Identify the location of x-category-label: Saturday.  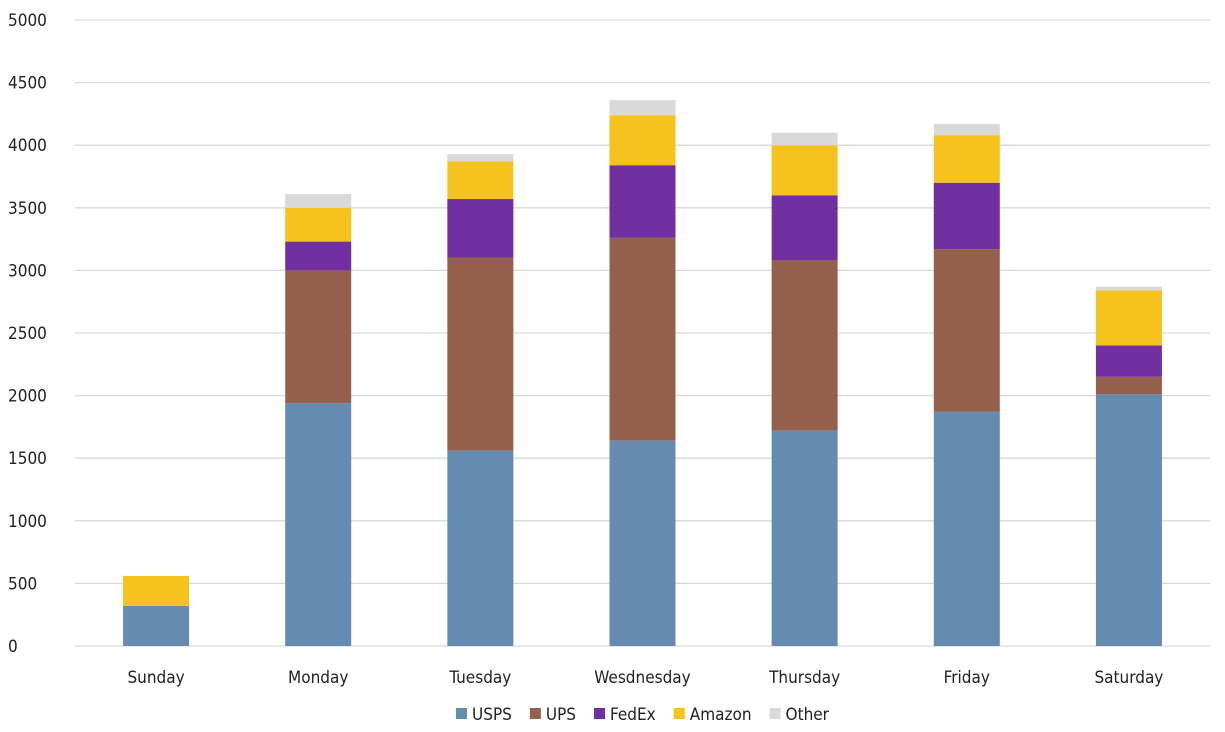
(1128, 678).